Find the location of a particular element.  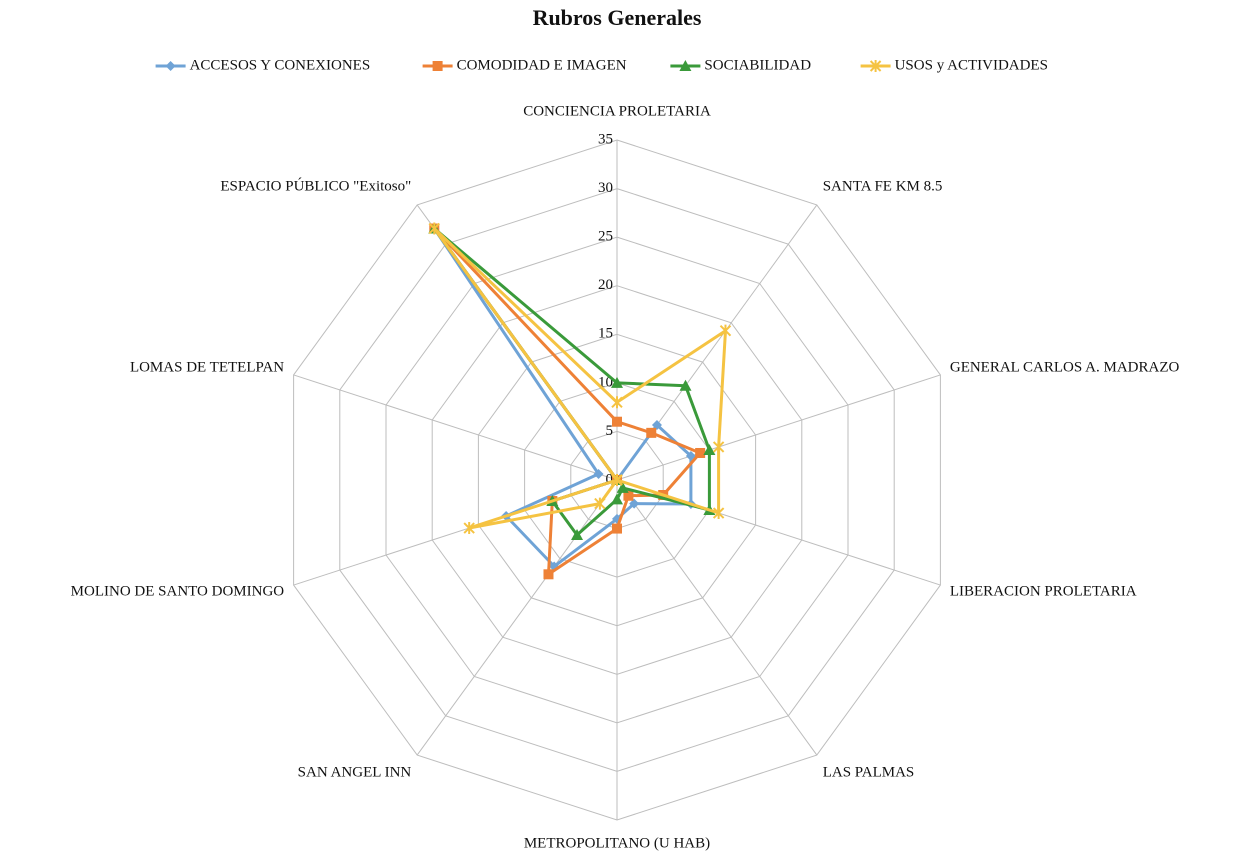

category-label: LAS PALMAS is located at coordinates (869, 772).